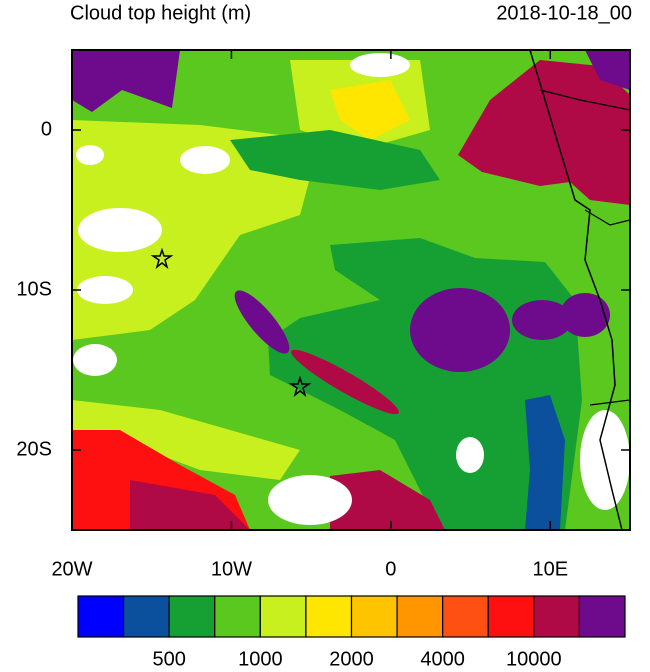 The height and width of the screenshot is (672, 650). What do you see at coordinates (160, 13) in the screenshot?
I see `title: Cloud top height (m)` at bounding box center [160, 13].